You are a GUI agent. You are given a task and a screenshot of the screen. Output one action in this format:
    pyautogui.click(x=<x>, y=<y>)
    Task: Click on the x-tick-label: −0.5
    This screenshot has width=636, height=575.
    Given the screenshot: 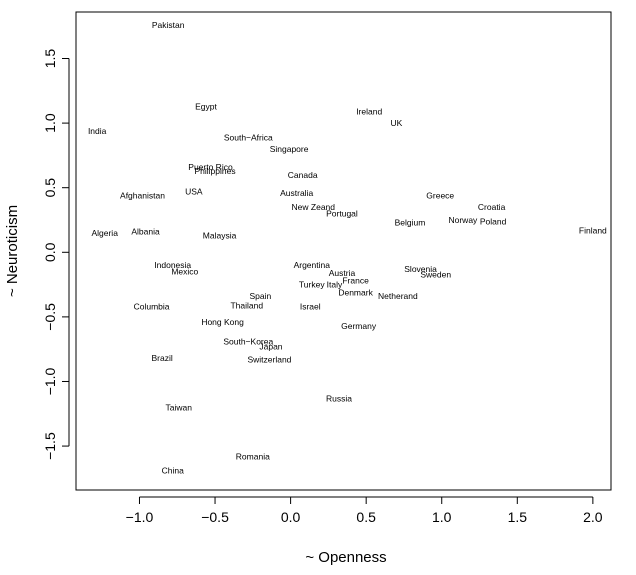 What is the action you would take?
    pyautogui.click(x=215, y=517)
    